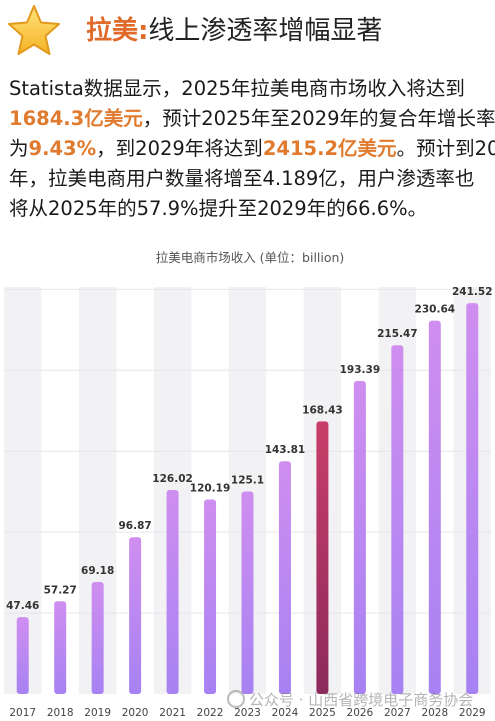  I want to click on data-label-2017: 47.46, so click(22, 606).